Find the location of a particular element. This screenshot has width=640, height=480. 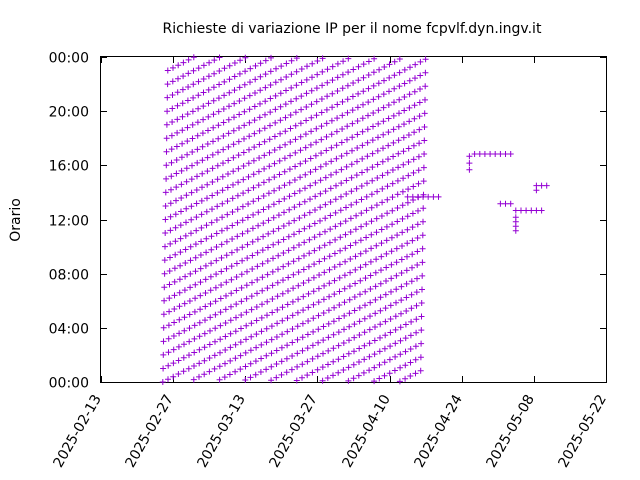

y-tick-label: 00:00 is located at coordinates (69, 59).